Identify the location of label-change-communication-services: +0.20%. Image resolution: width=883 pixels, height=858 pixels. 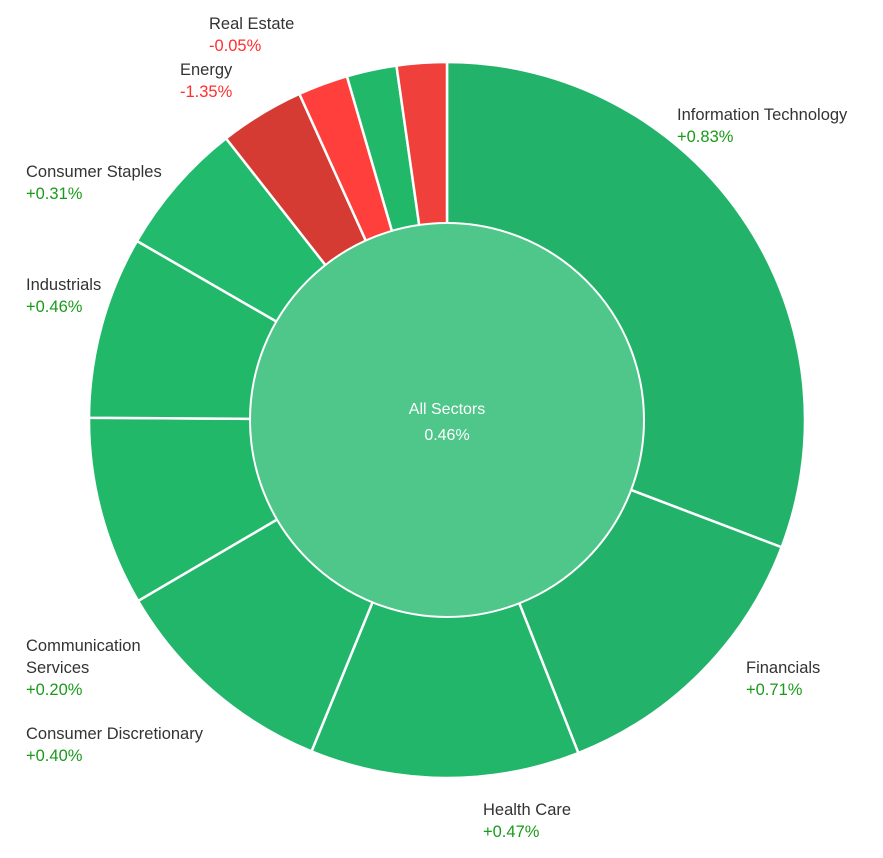
(54, 690).